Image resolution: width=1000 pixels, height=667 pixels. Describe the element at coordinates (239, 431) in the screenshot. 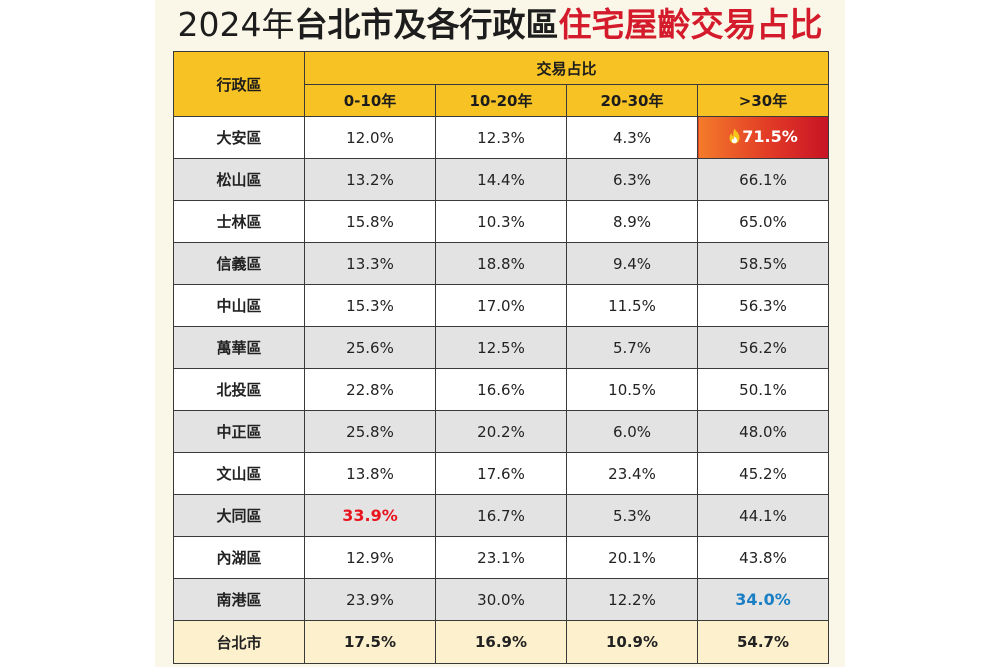

I see `district-name-cell: 中正區` at that location.